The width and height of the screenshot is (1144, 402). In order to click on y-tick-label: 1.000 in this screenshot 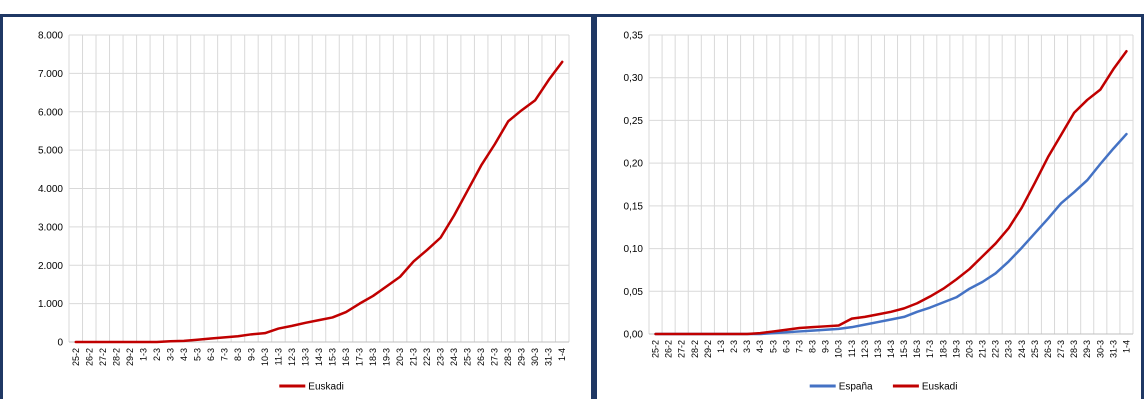, I will do `click(50, 304)`.